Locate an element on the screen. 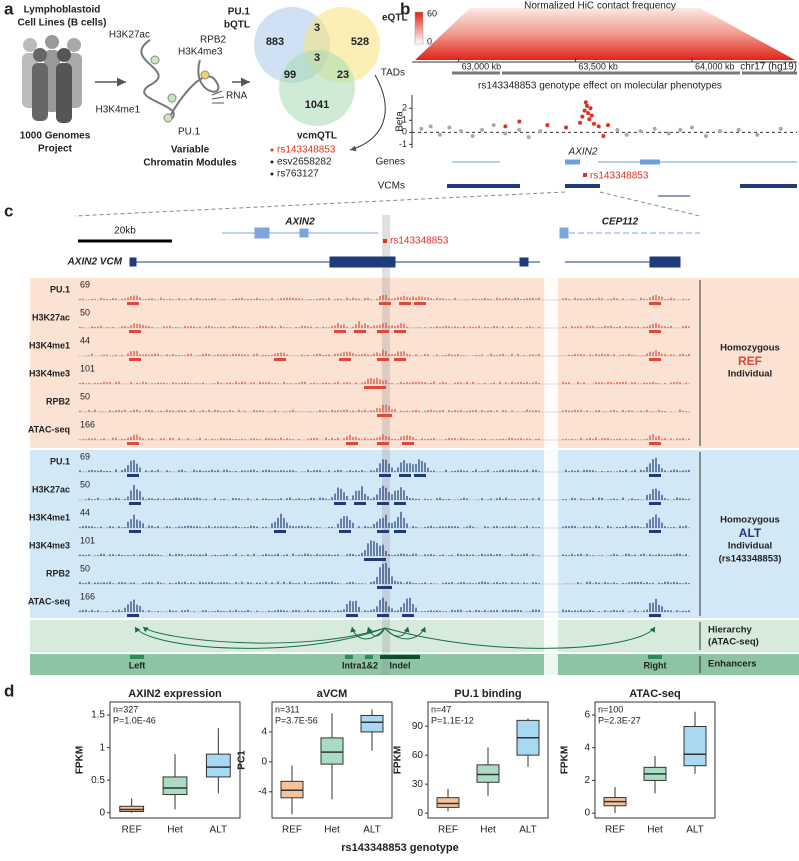 Image resolution: width=799 pixels, height=861 pixels. hic-map is located at coordinates (605, 34).